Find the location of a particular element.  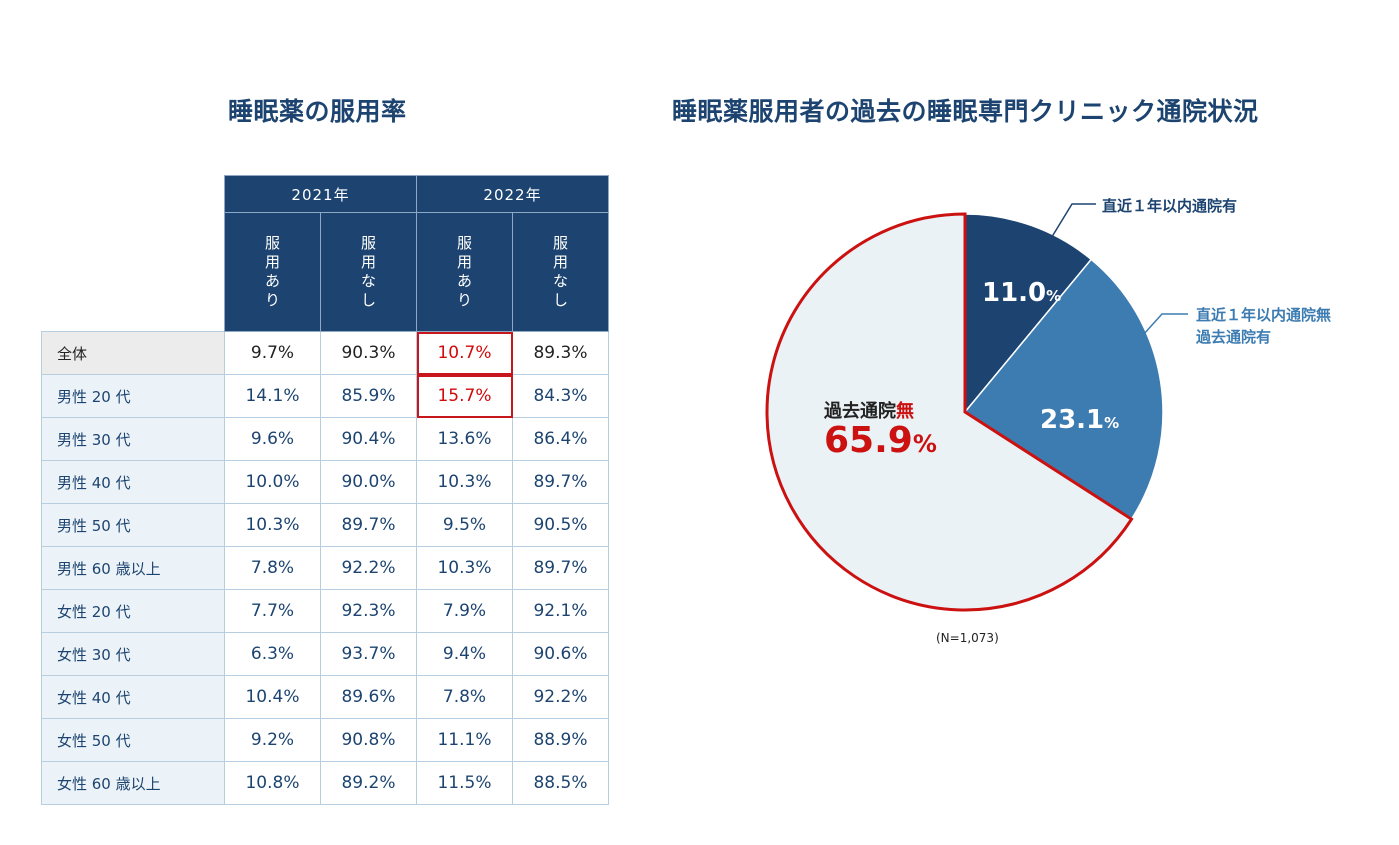

table-cell: 86.4% is located at coordinates (560, 439).